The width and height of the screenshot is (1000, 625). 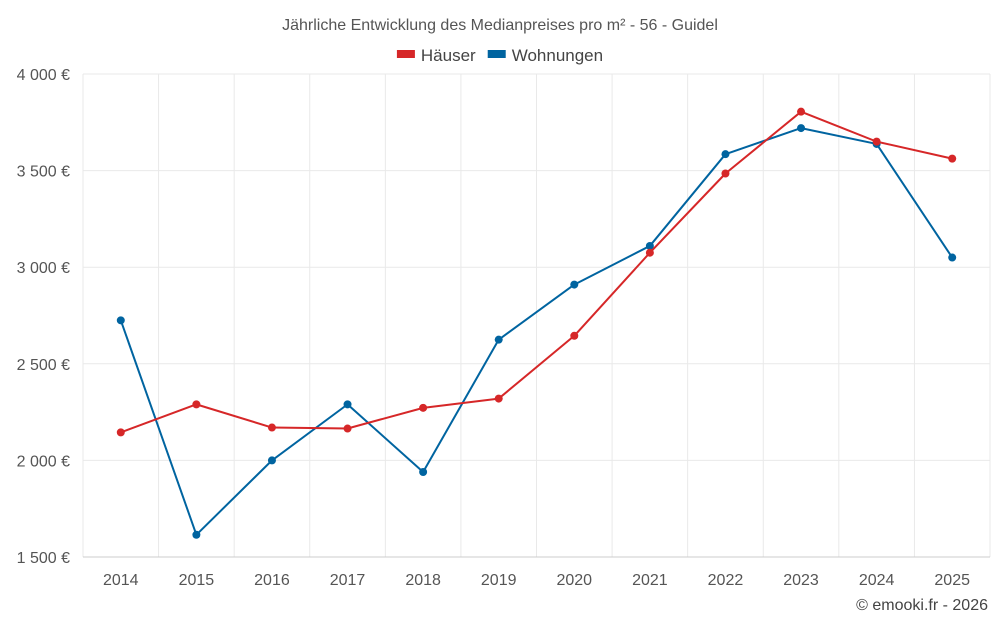 What do you see at coordinates (43, 461) in the screenshot?
I see `y-tick-label: 2 000 €` at bounding box center [43, 461].